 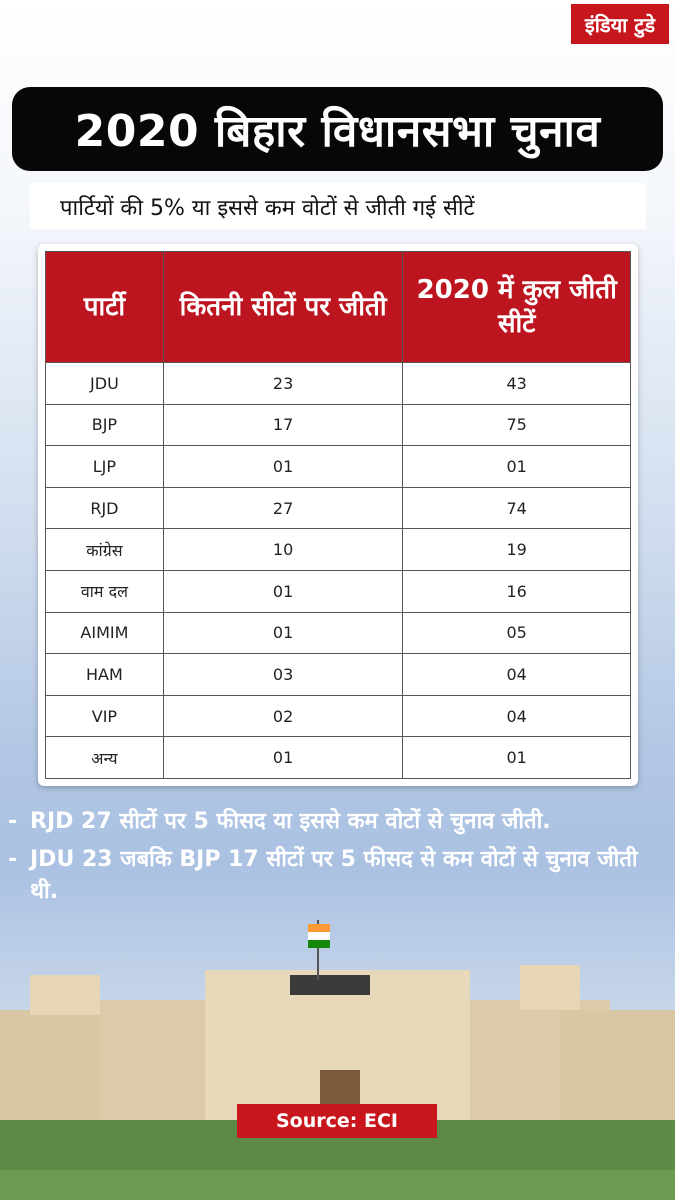 What do you see at coordinates (104, 508) in the screenshot?
I see `cell-party: RJD` at bounding box center [104, 508].